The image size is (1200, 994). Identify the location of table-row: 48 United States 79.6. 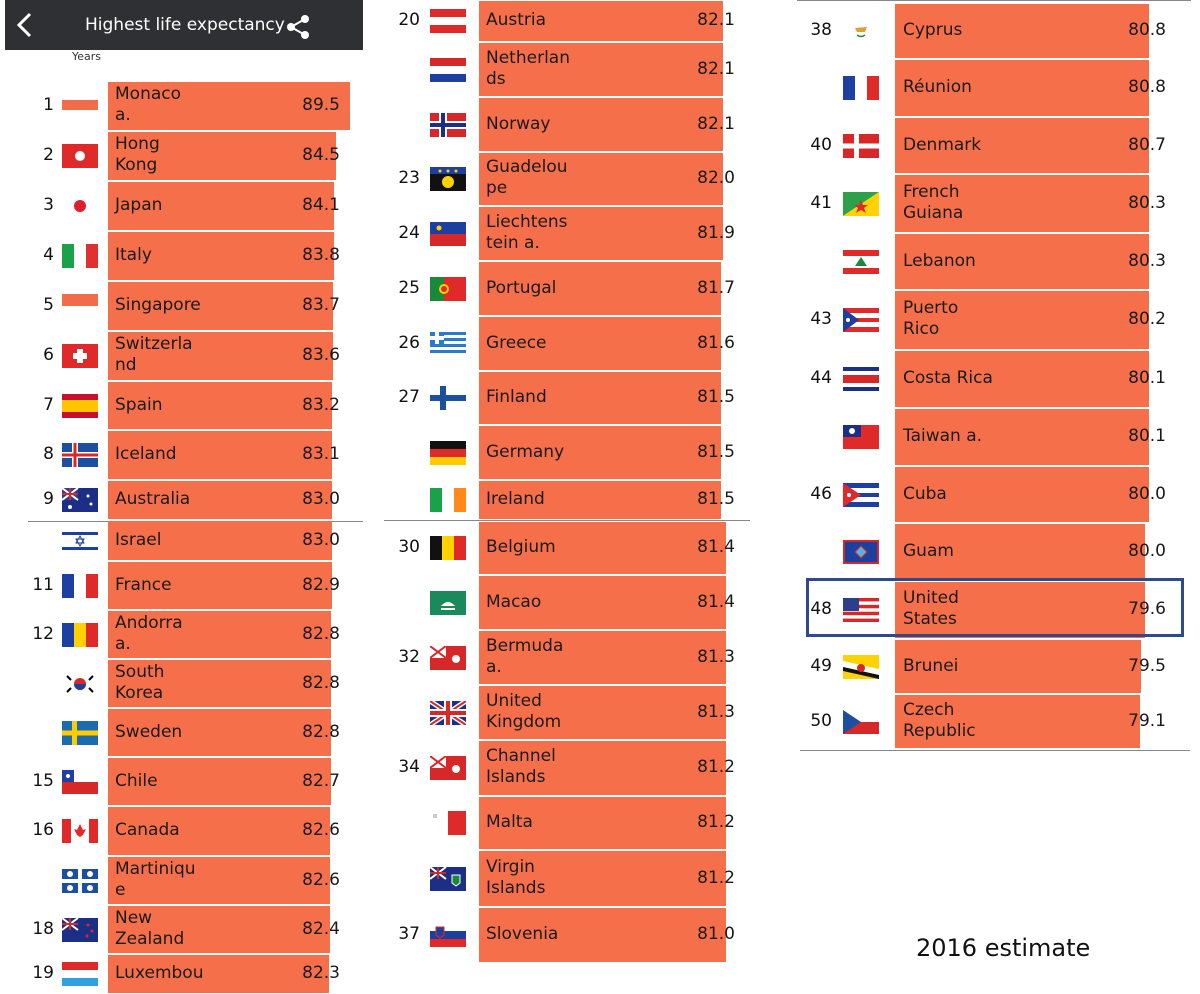
(600, 612).